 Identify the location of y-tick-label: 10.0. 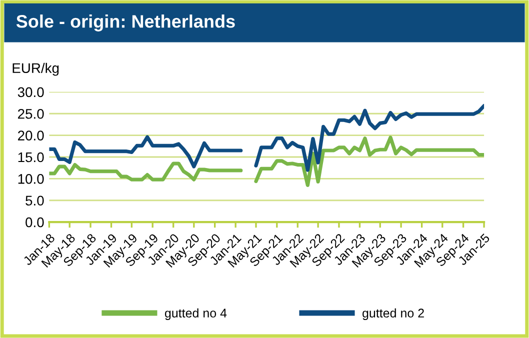
(31, 179).